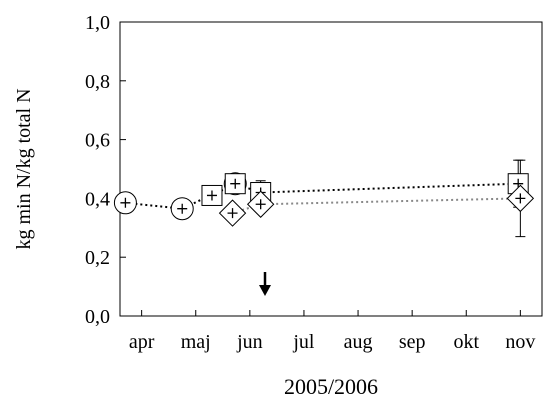 The image size is (549, 417). Describe the element at coordinates (97, 258) in the screenshot. I see `y-tick-label: 0,2` at that location.